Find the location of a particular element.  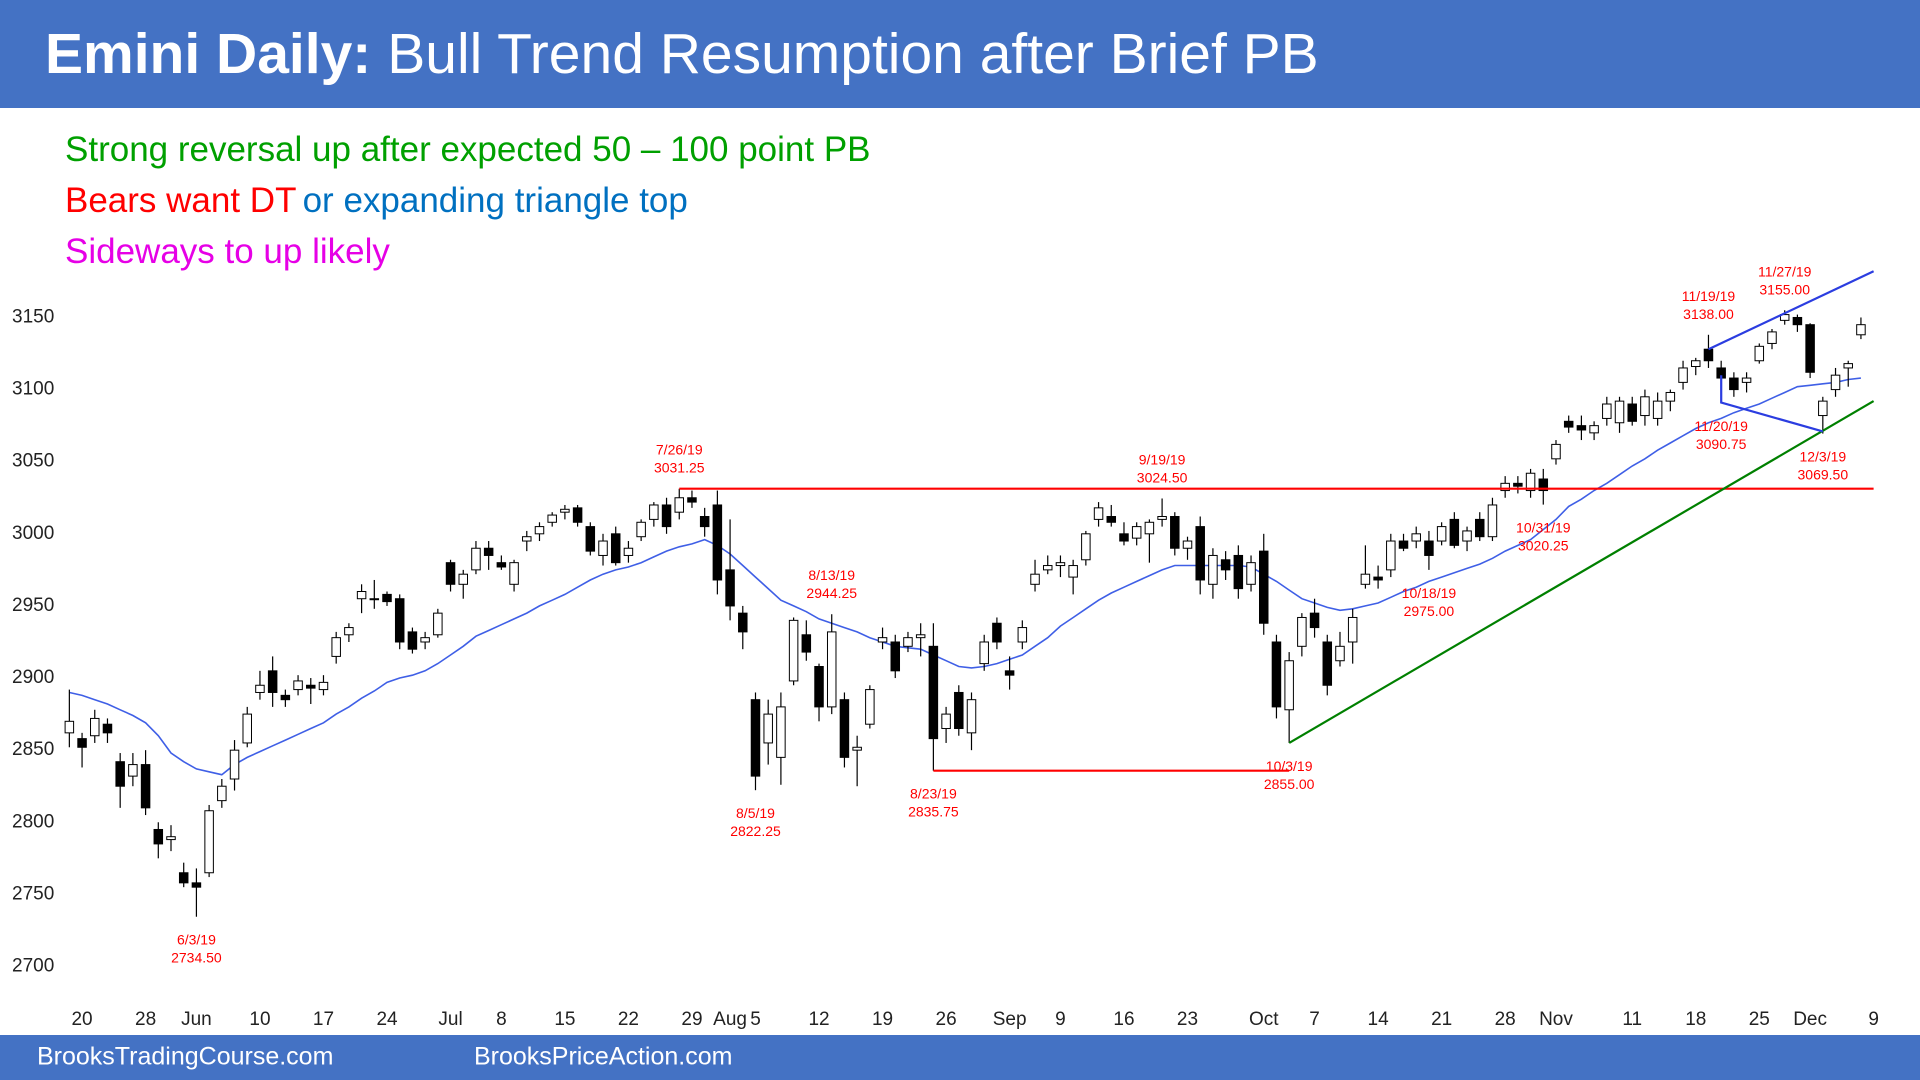

x-tick-label: 25 is located at coordinates (1759, 1019).